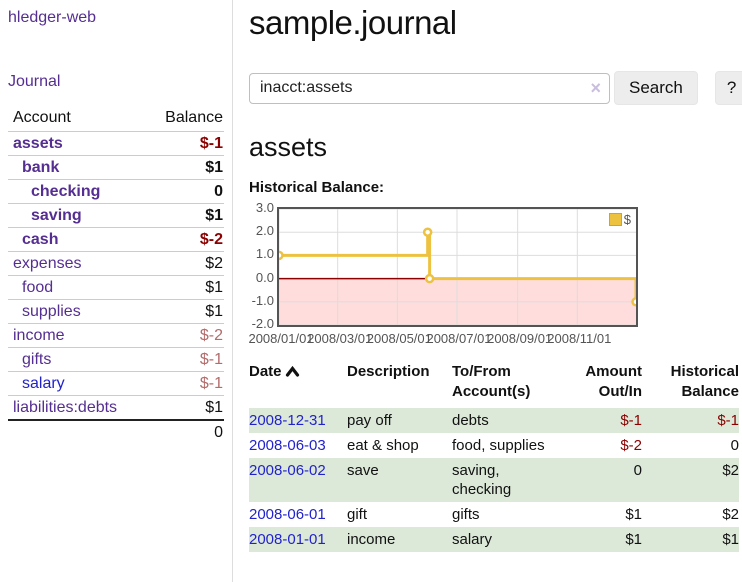 This screenshot has height=582, width=742. I want to click on account-row: supplies $1, so click(116, 311).